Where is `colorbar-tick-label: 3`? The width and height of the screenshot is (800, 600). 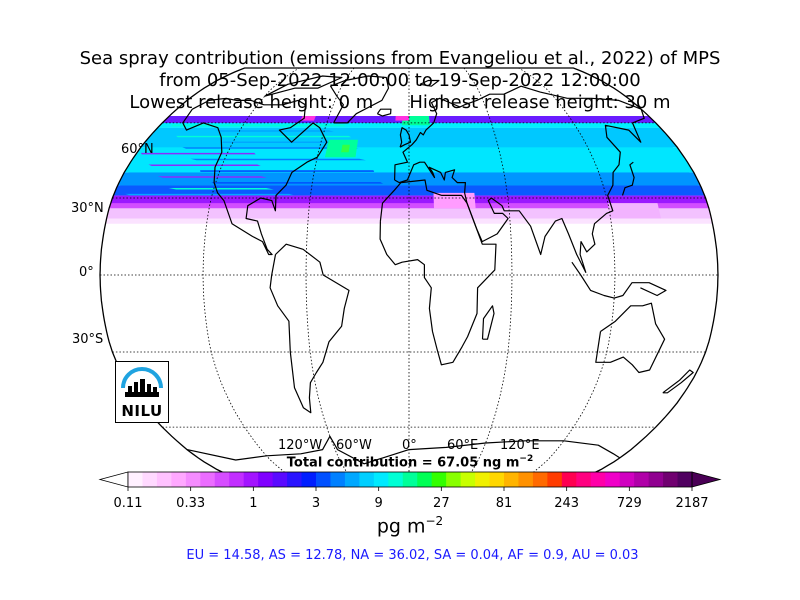
colorbar-tick-label: 3 is located at coordinates (316, 503).